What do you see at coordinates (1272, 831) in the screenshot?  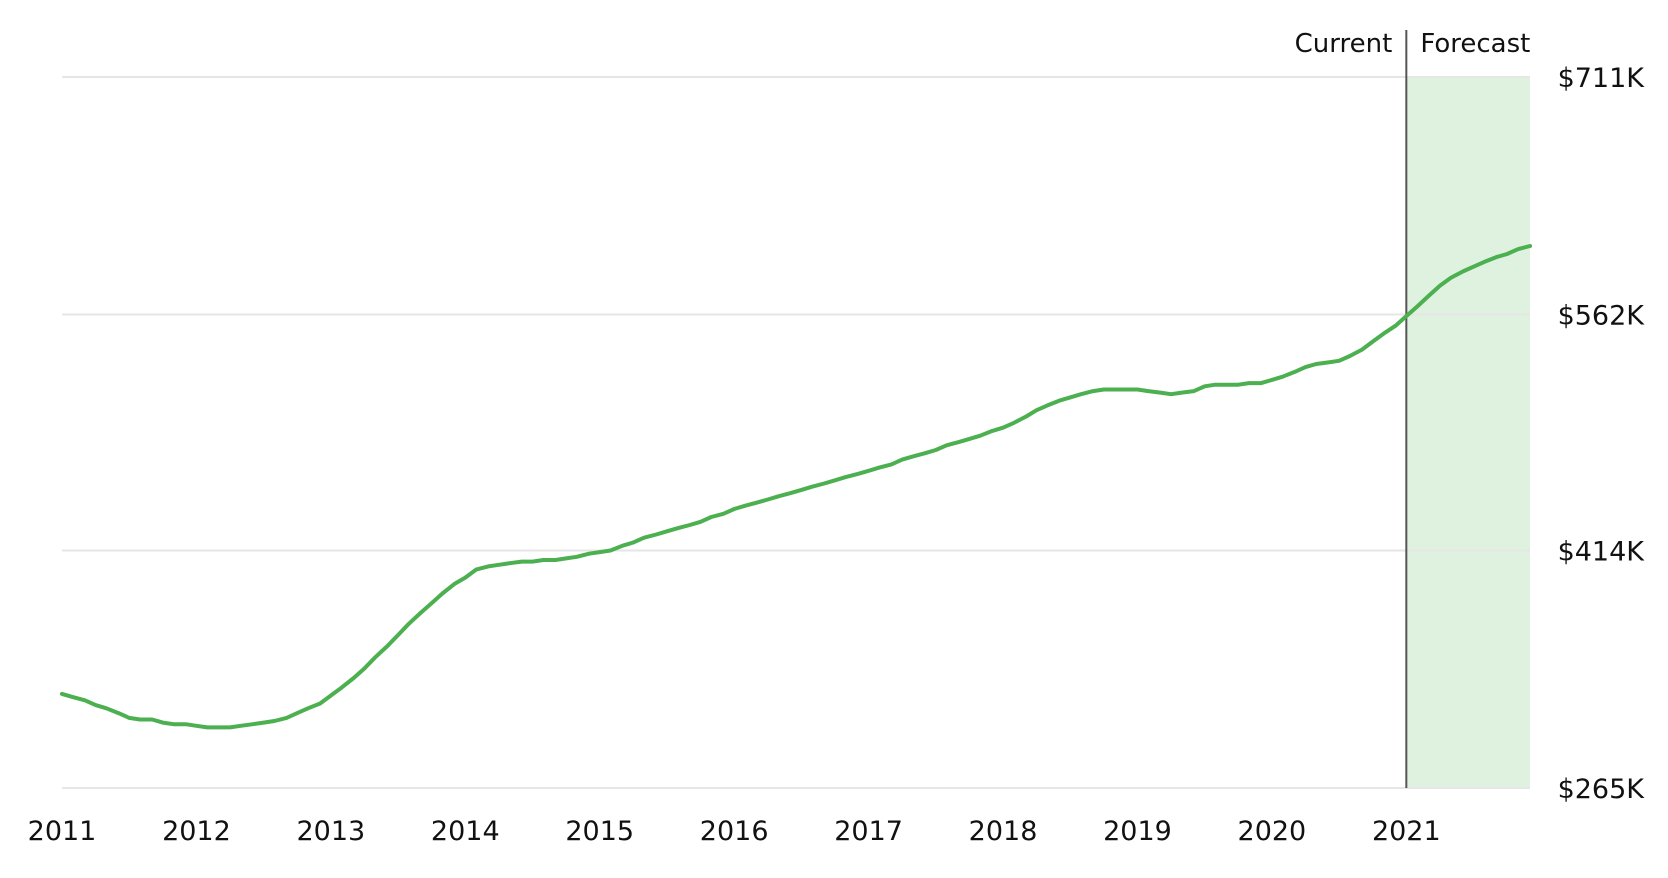 I see `x-tick-label: 2020` at bounding box center [1272, 831].